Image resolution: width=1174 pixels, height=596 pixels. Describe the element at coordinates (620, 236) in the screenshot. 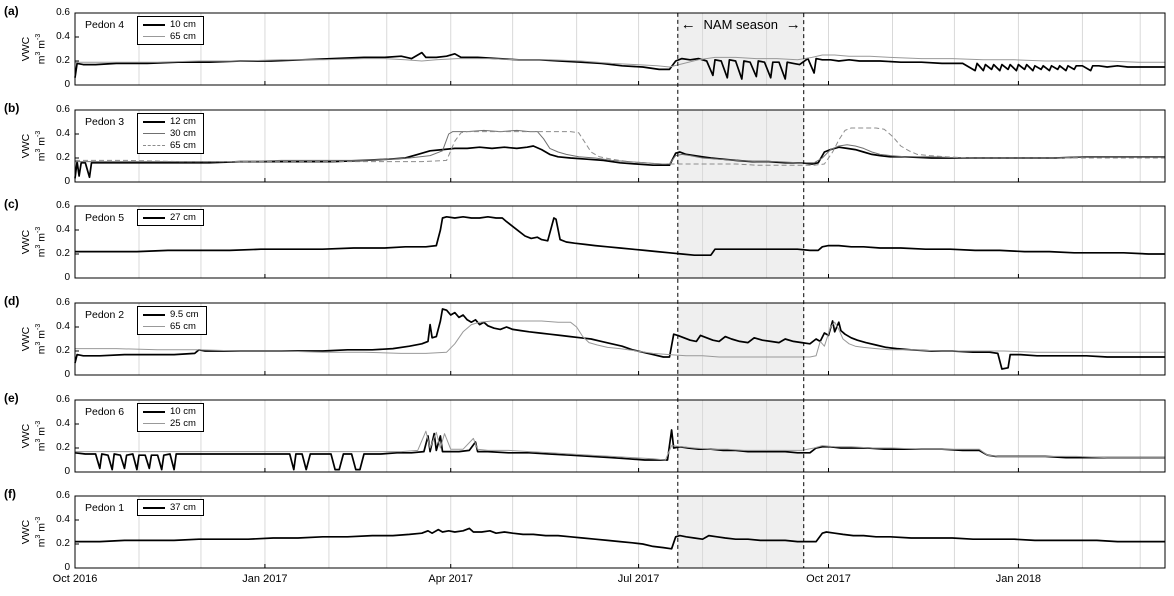

I see `series-line-27-cm` at that location.